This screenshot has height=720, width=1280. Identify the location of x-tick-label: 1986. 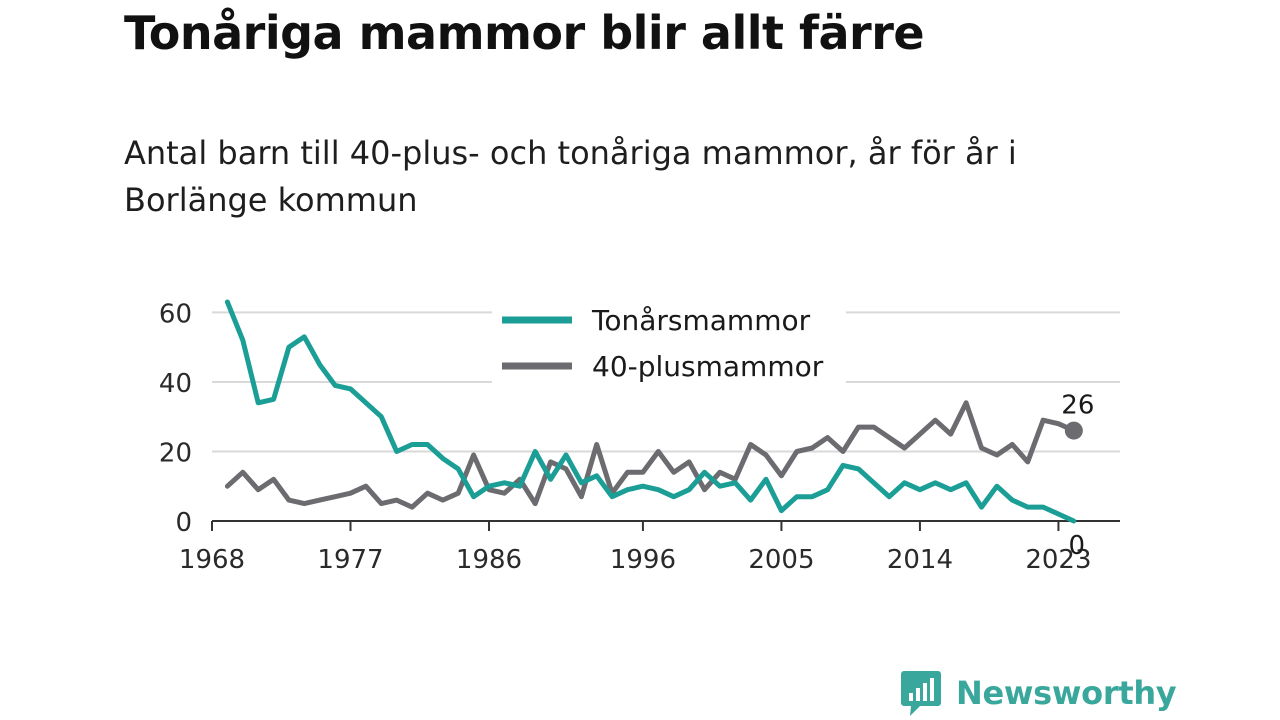
(489, 560).